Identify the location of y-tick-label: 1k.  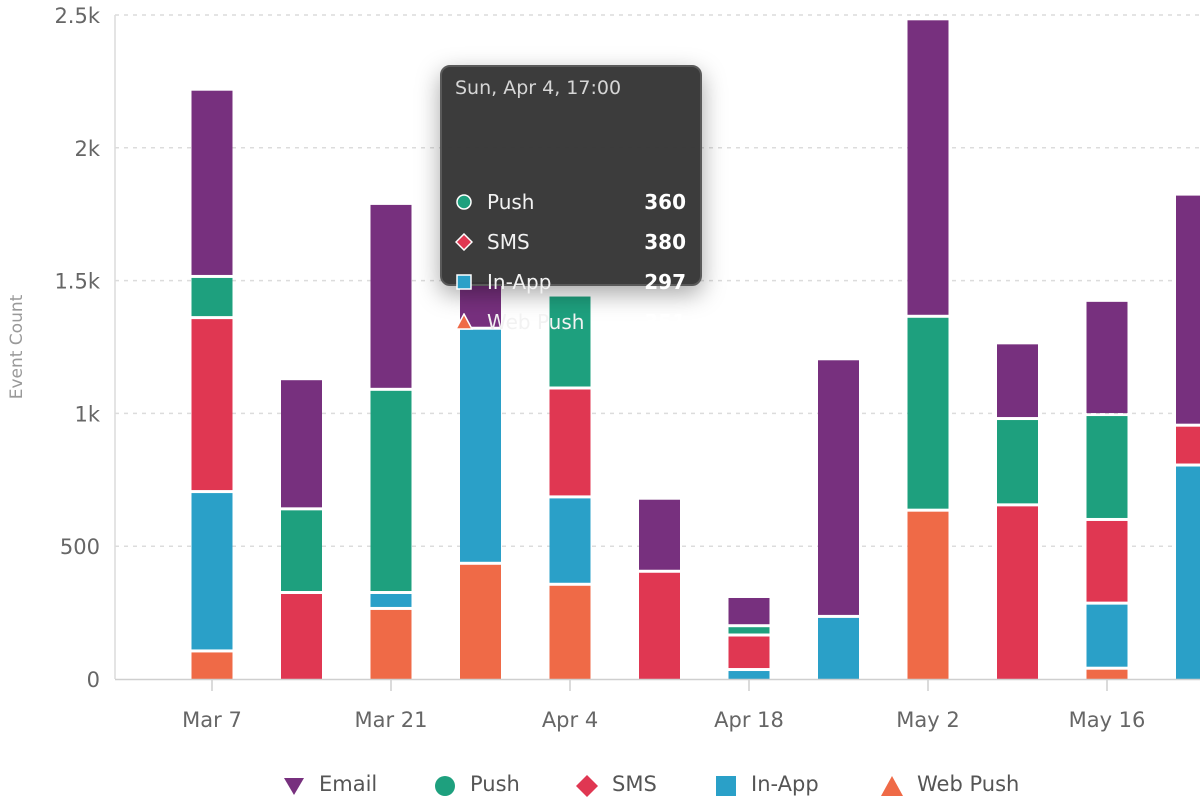
(87, 414).